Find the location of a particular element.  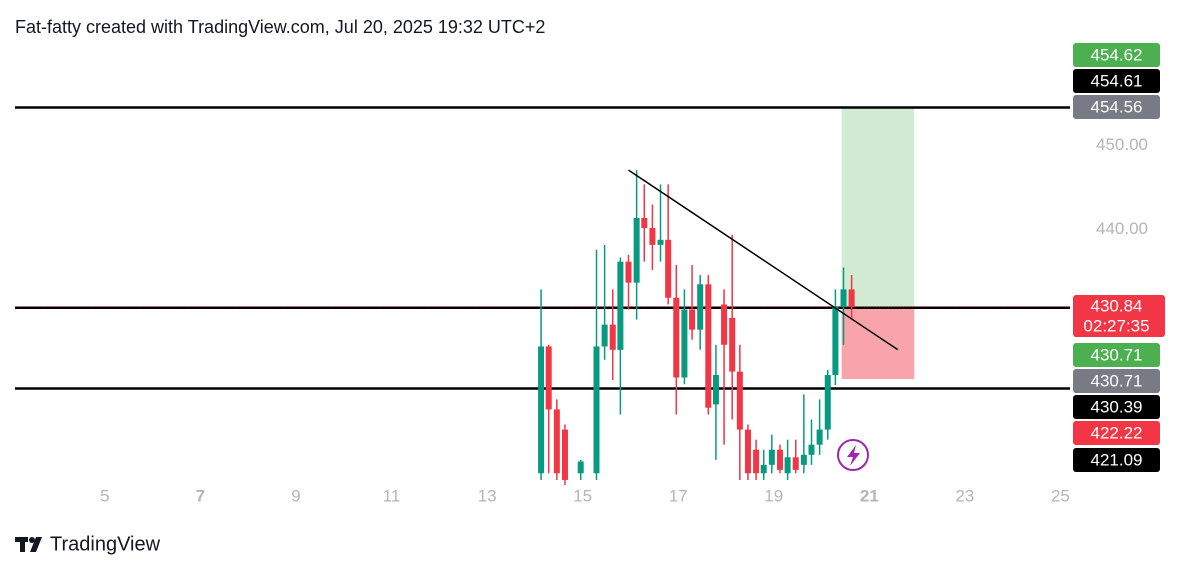

position-target-zone is located at coordinates (878, 207).